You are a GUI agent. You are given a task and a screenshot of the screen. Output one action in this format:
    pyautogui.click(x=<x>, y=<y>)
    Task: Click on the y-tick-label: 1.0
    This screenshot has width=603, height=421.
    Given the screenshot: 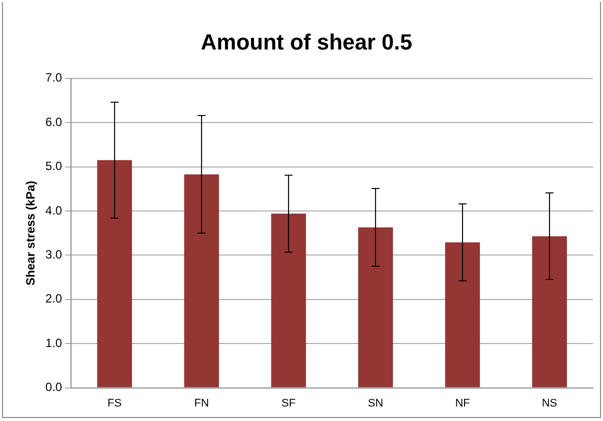 What is the action you would take?
    pyautogui.click(x=53, y=343)
    